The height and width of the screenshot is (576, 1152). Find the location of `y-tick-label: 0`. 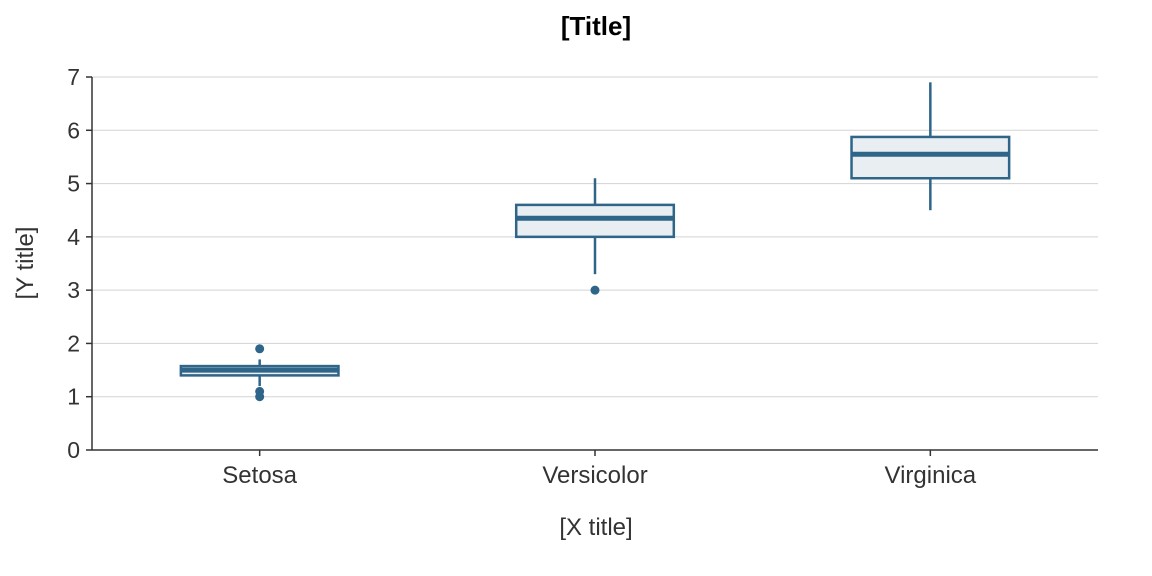

y-tick-label: 0 is located at coordinates (73, 450).